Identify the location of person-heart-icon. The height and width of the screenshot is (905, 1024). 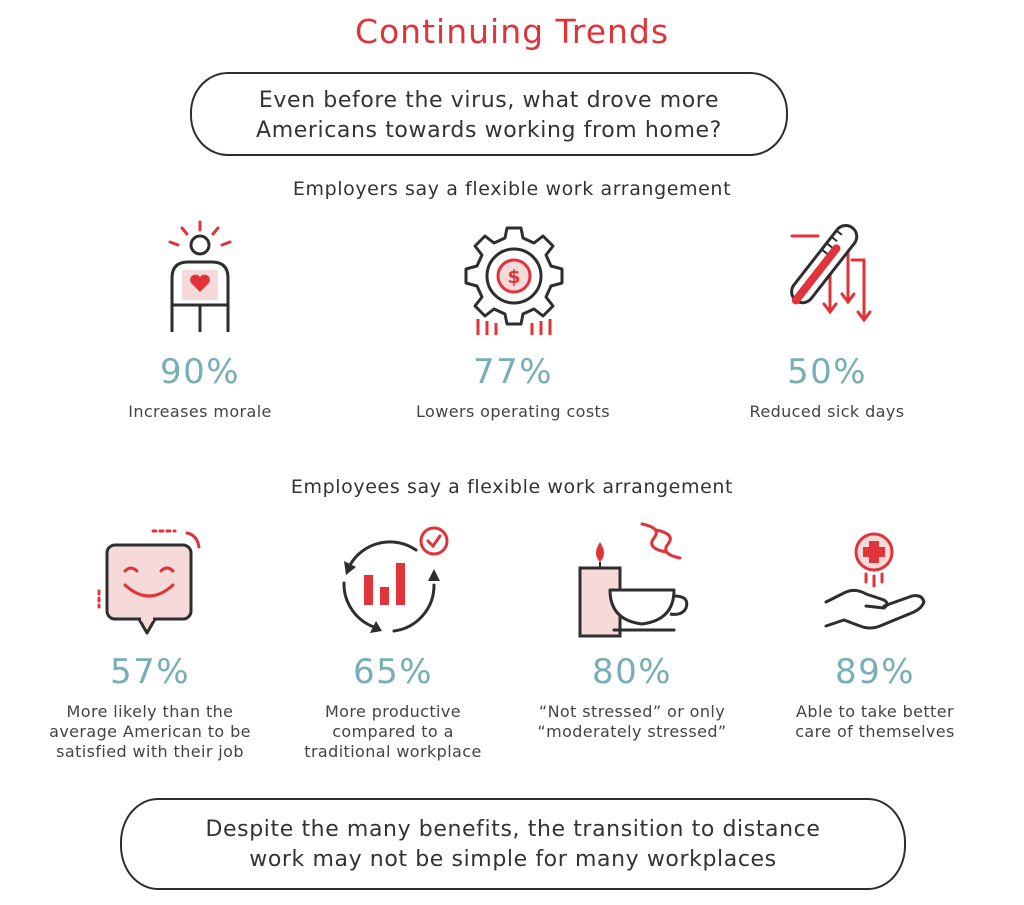
(200, 276).